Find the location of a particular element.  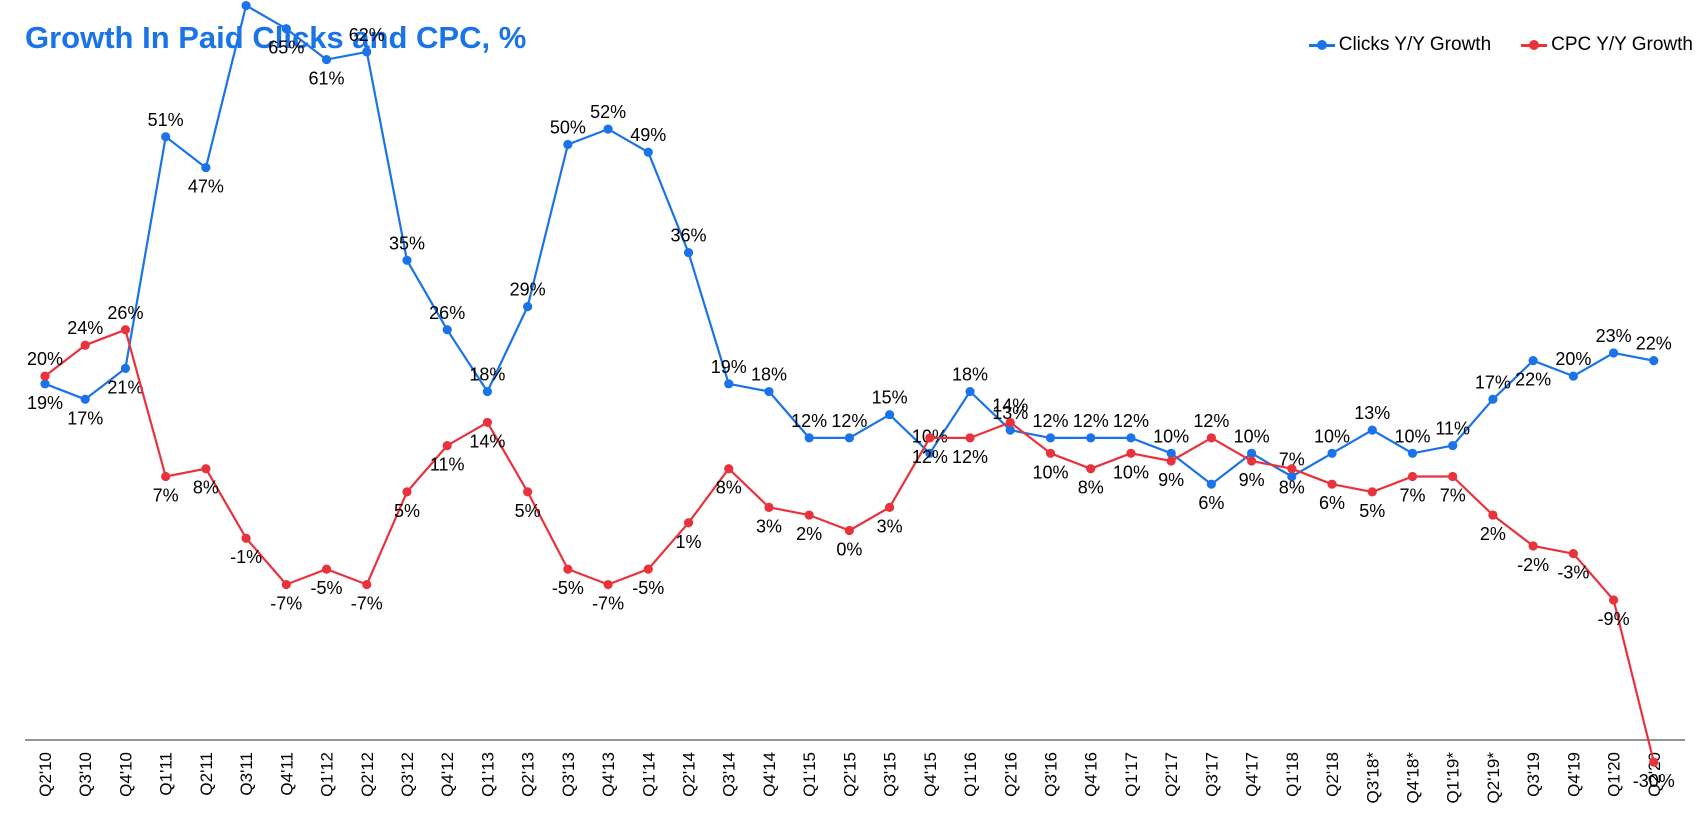

x-tick-label: Q3'18* is located at coordinates (1372, 778).